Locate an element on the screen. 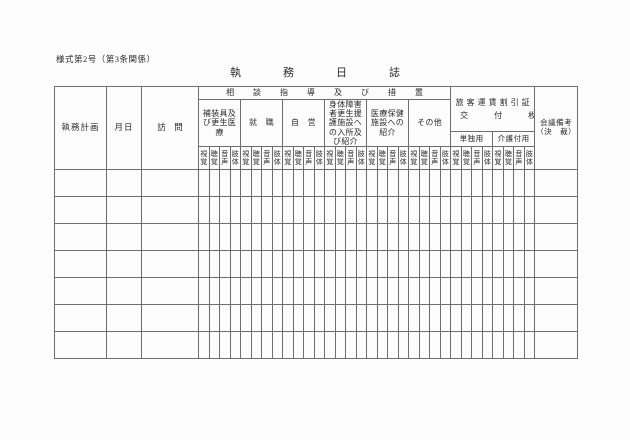 The image size is (630, 440). fare-certificate-line2: 交 付 枚 is located at coordinates (497, 115).